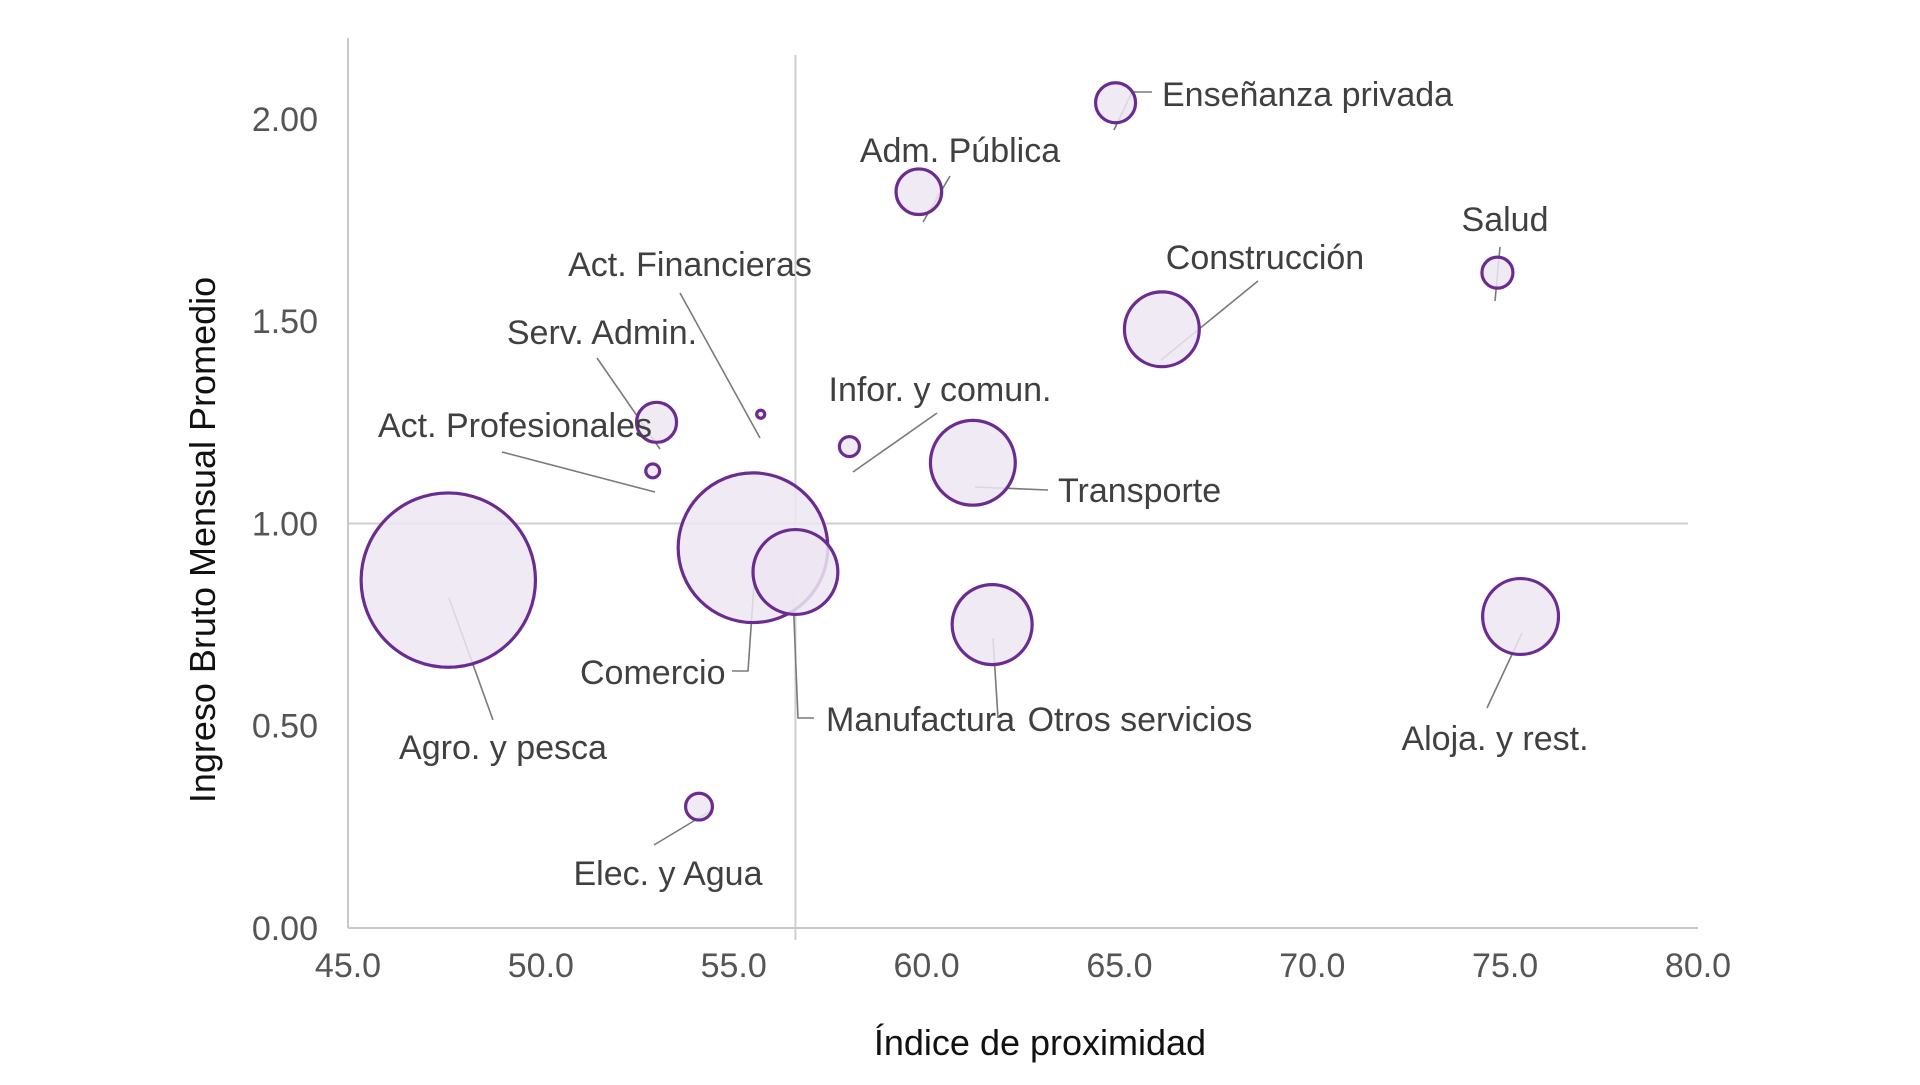  What do you see at coordinates (285, 120) in the screenshot?
I see `y-tick-label: 2.00` at bounding box center [285, 120].